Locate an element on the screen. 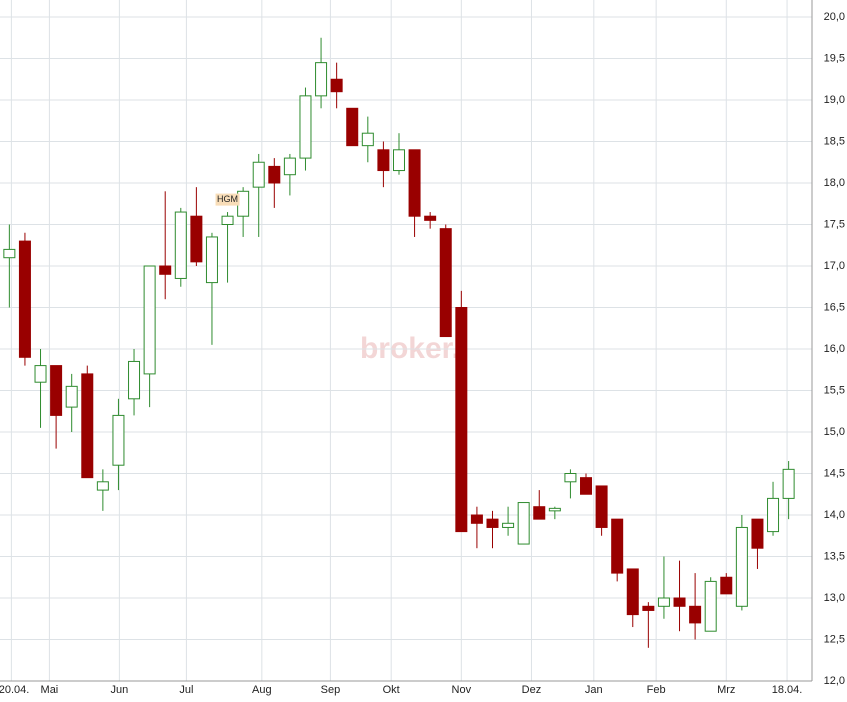 Image resolution: width=847 pixels, height=702 pixels. y-tick-label: 15,5 is located at coordinates (834, 390).